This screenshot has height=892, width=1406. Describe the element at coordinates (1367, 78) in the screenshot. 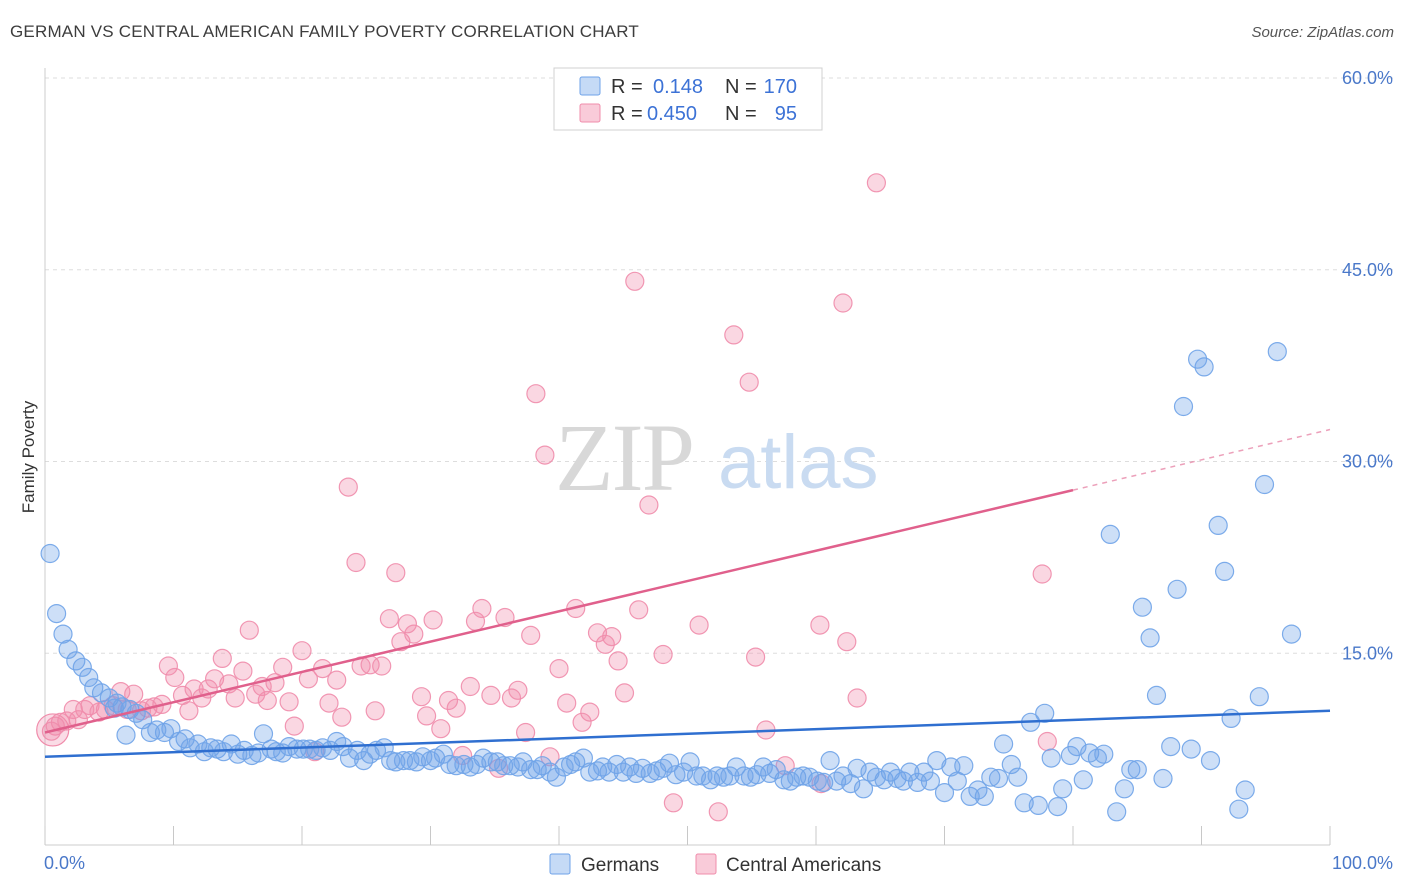

I see `y-tick-label: 60.0%` at that location.